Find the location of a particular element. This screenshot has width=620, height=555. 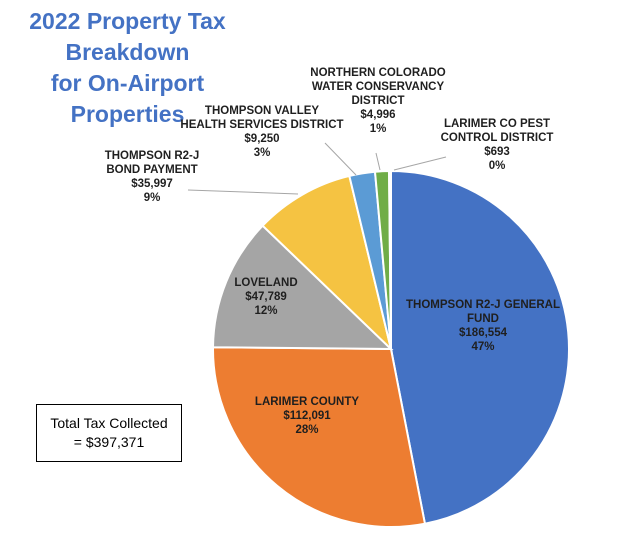

label-name: BOND PAYMENT is located at coordinates (151, 170).